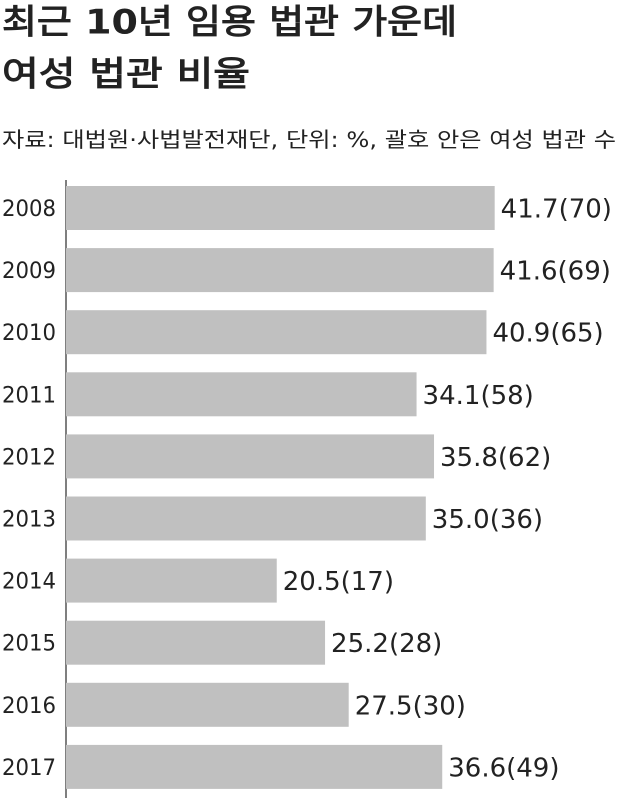  What do you see at coordinates (556, 210) in the screenshot?
I see `value-label: 41.7(70)` at bounding box center [556, 210].